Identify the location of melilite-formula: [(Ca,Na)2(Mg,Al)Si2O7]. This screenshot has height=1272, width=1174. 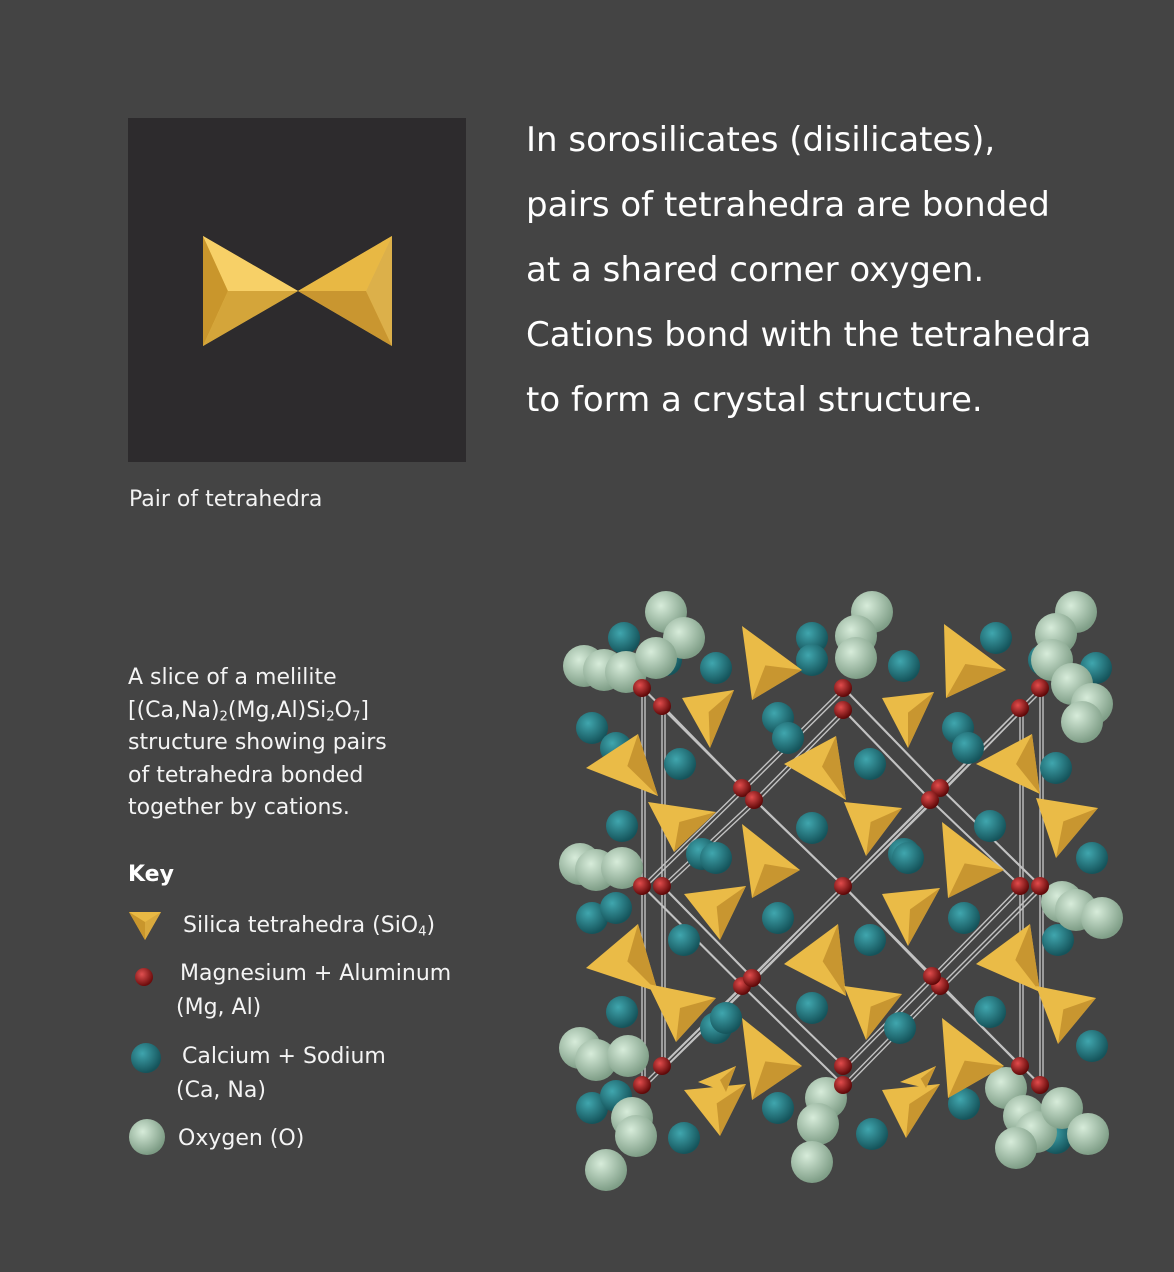
(248, 710).